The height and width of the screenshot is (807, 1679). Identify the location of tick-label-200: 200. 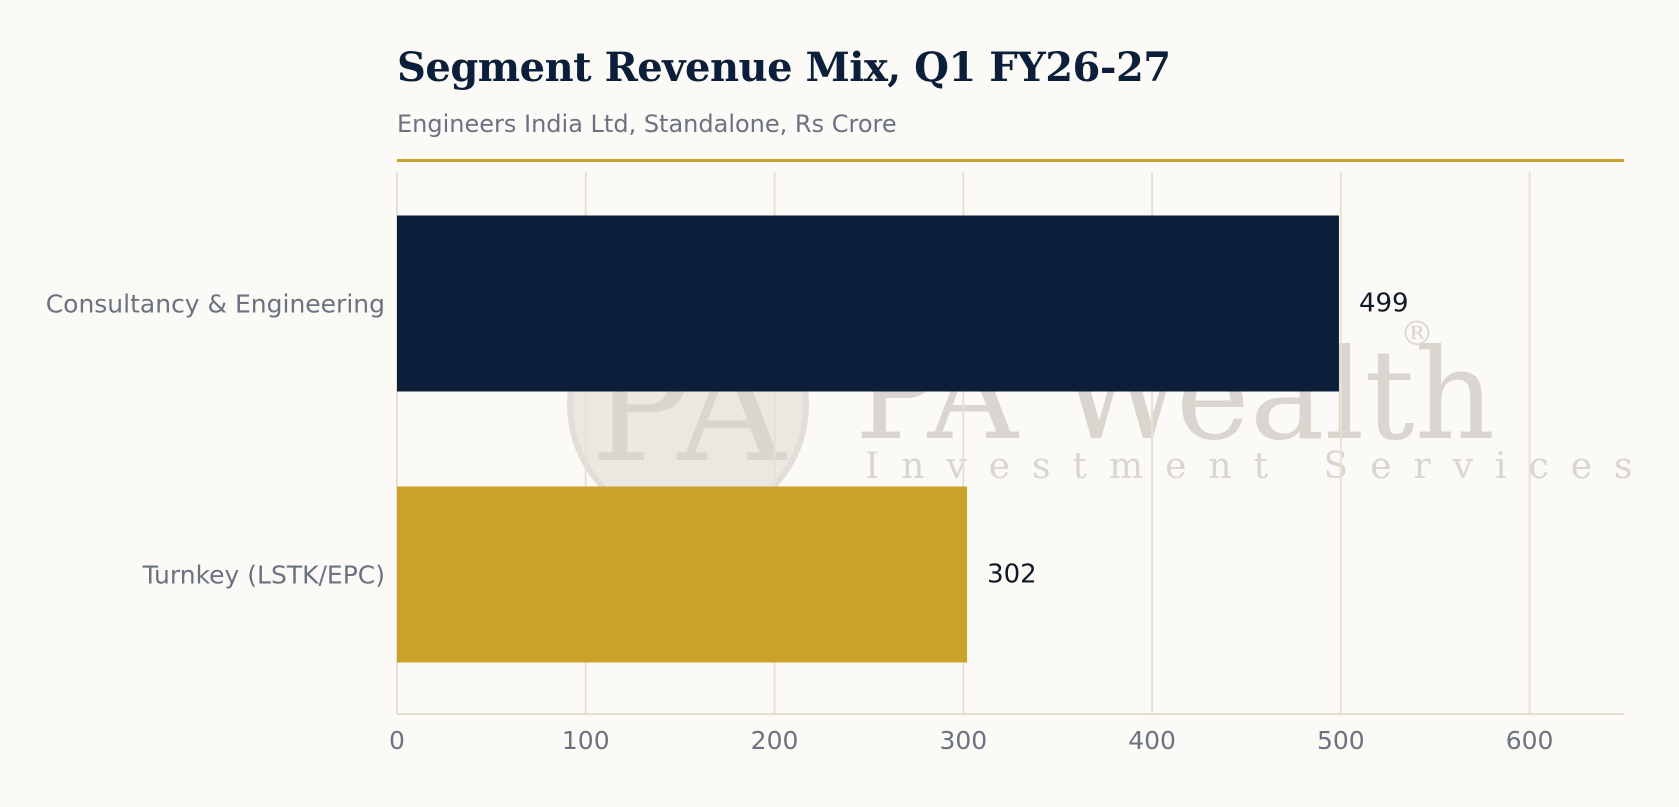
(775, 740).